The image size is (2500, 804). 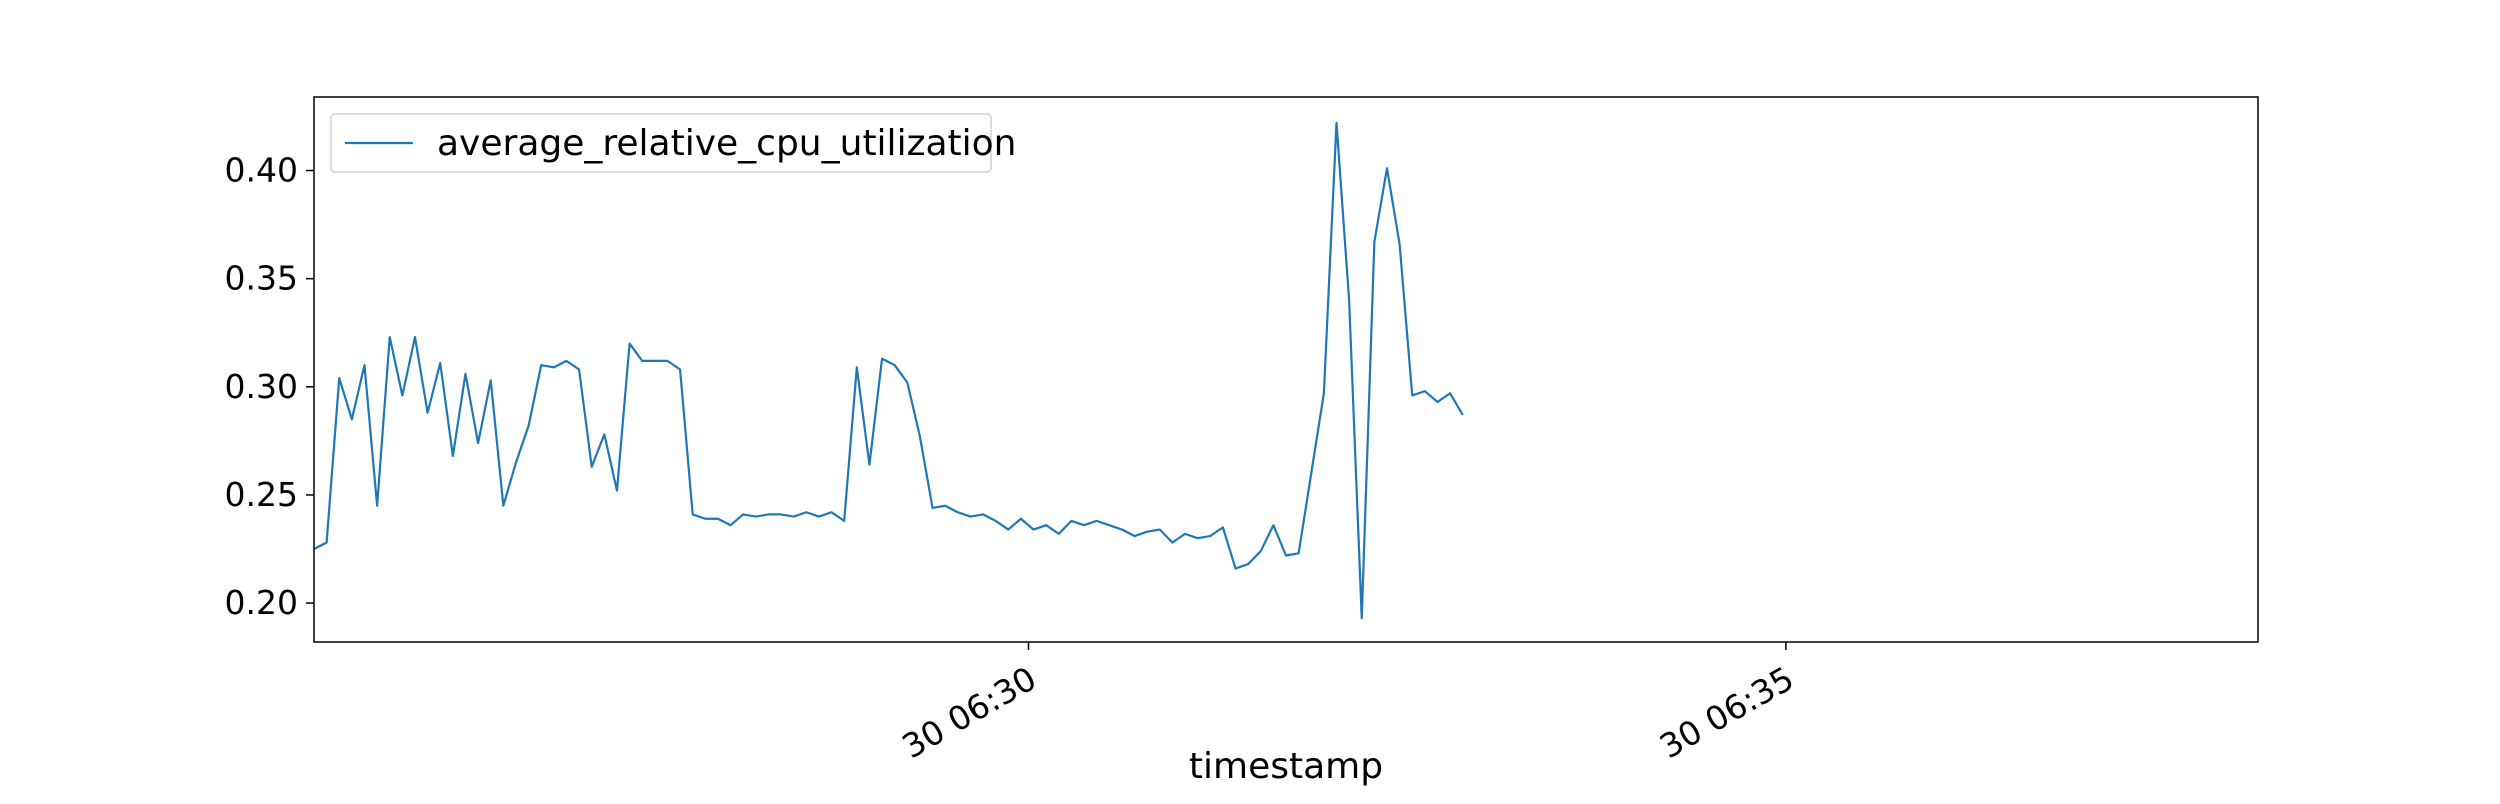 What do you see at coordinates (261, 602) in the screenshot?
I see `y-tick-label: 0.20` at bounding box center [261, 602].